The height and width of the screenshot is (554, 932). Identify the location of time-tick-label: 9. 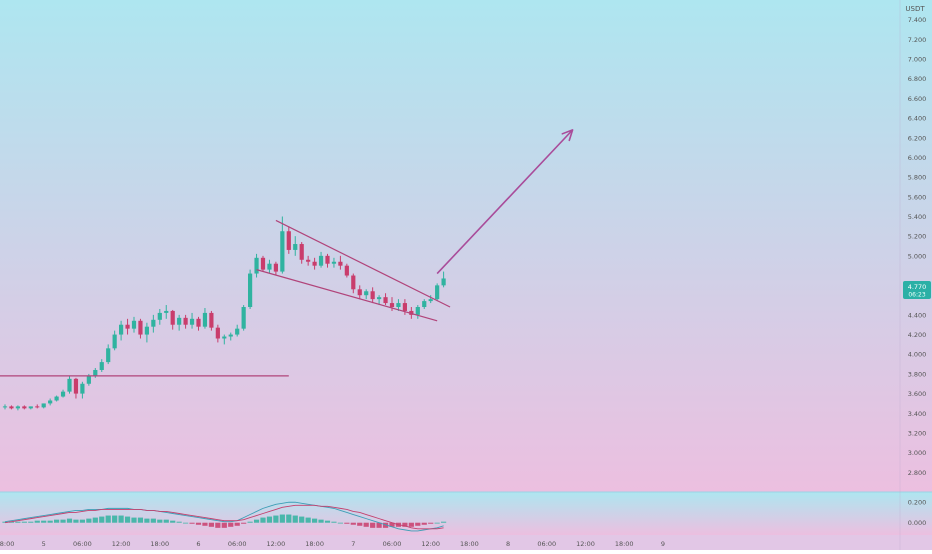
(663, 544).